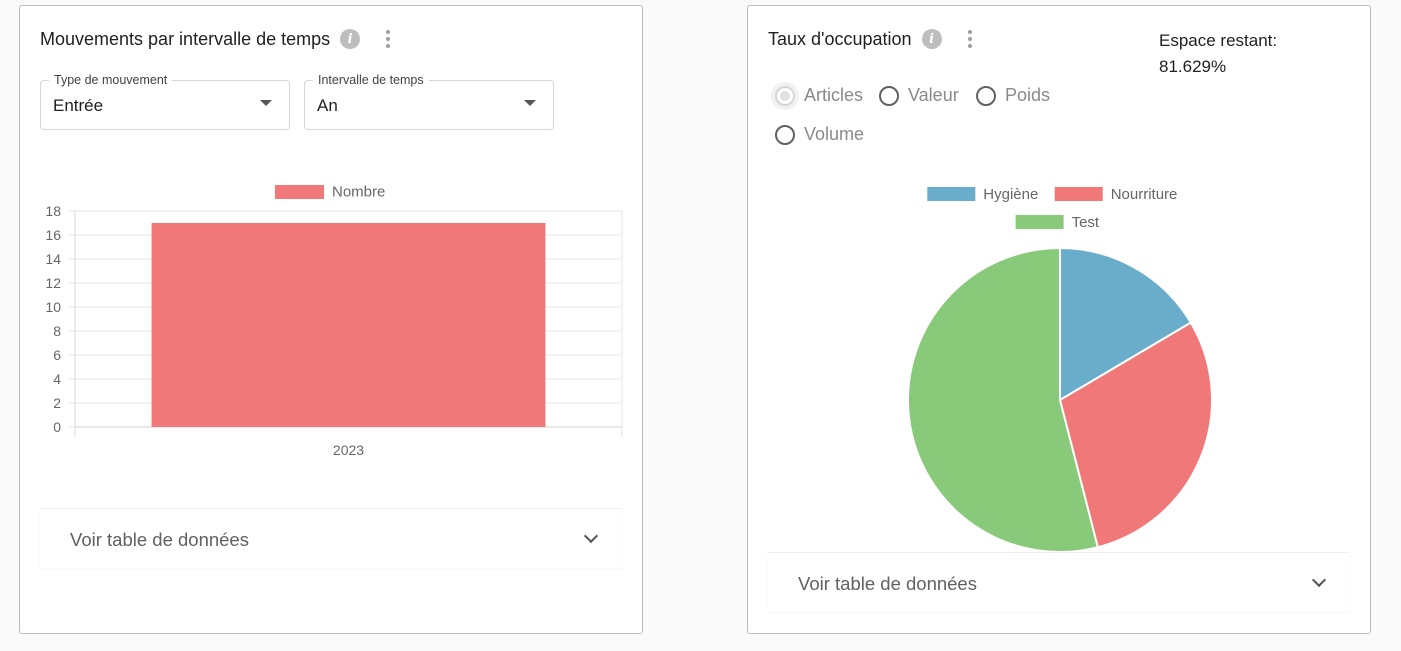 Image resolution: width=1401 pixels, height=651 pixels. I want to click on movement-type-label: Type de mouvement, so click(111, 80).